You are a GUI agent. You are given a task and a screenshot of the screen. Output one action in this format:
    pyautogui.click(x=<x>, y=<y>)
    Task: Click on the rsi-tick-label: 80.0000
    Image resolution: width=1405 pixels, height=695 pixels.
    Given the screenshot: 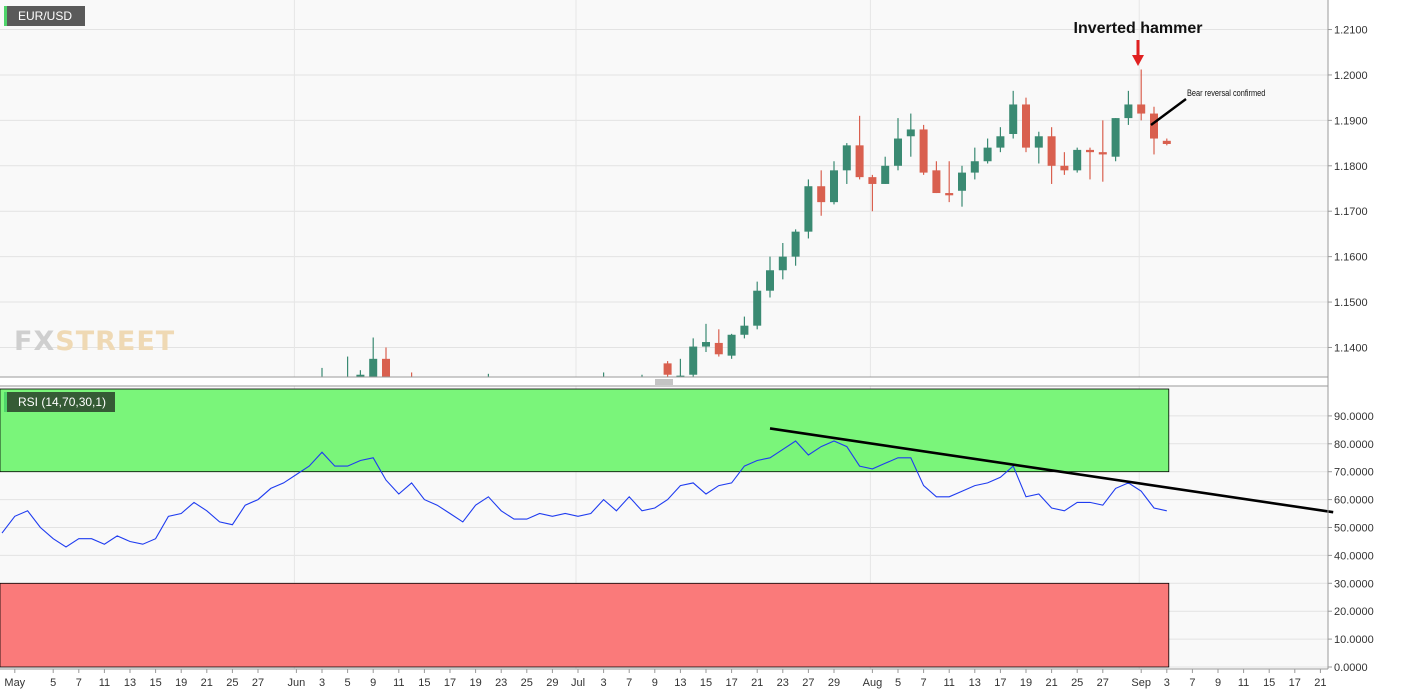 What is the action you would take?
    pyautogui.click(x=1354, y=445)
    